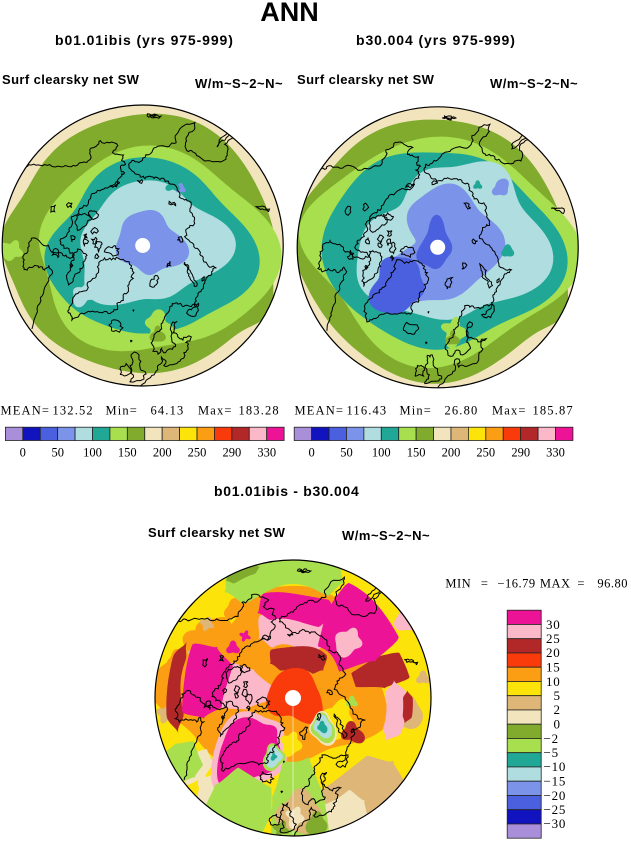 This screenshot has height=841, width=631. I want to click on svg-text: 132.52, so click(73, 411).